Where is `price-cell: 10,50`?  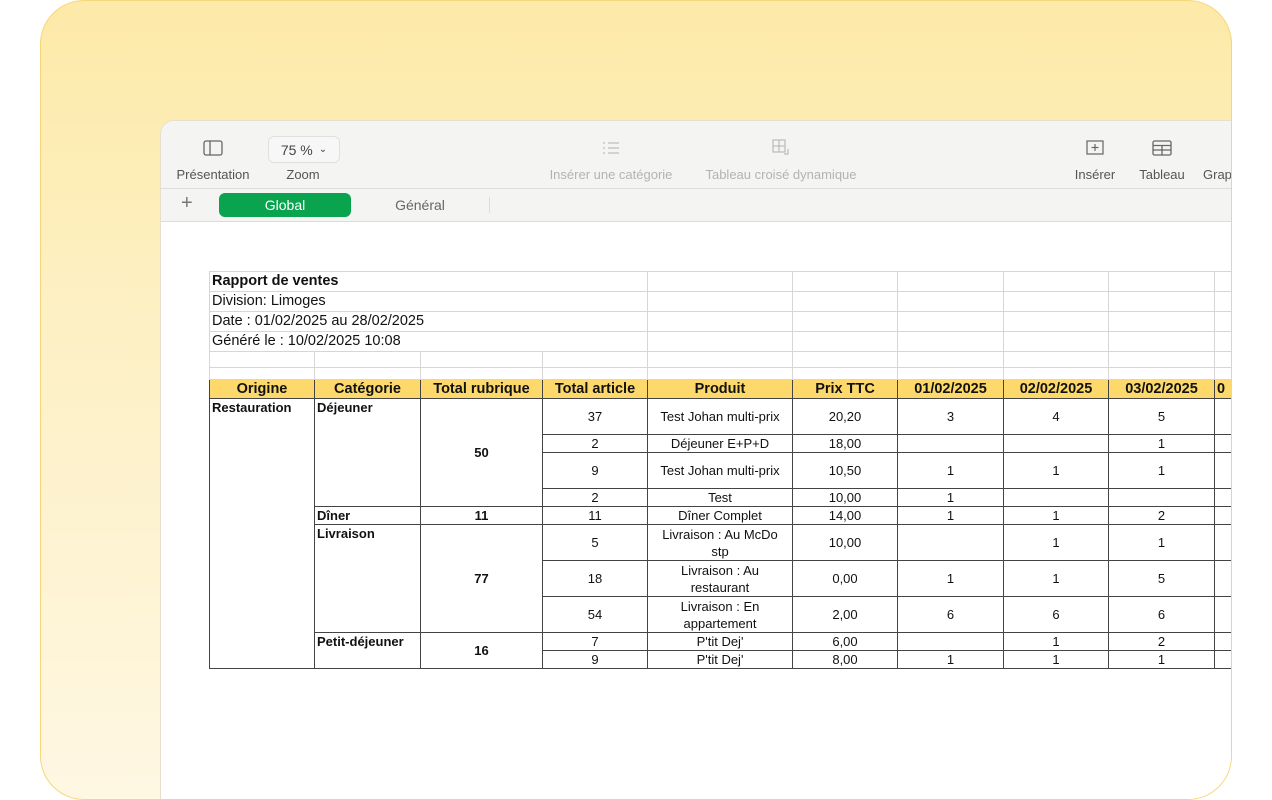 price-cell: 10,50 is located at coordinates (845, 470).